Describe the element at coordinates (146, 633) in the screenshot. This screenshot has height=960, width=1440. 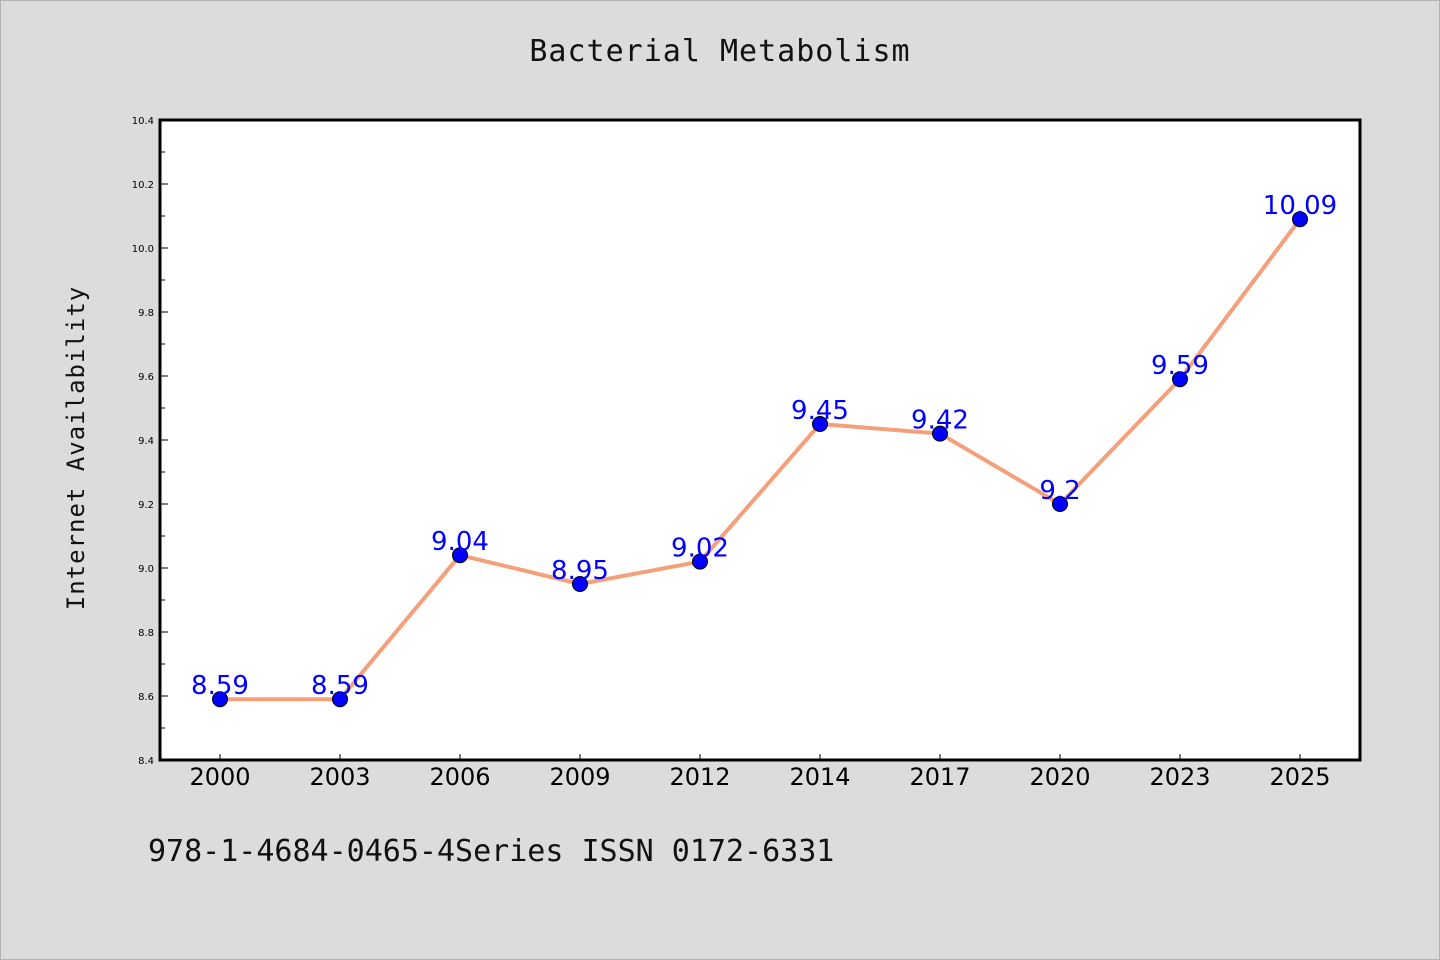
I see `y-tick-label: 8.8` at that location.